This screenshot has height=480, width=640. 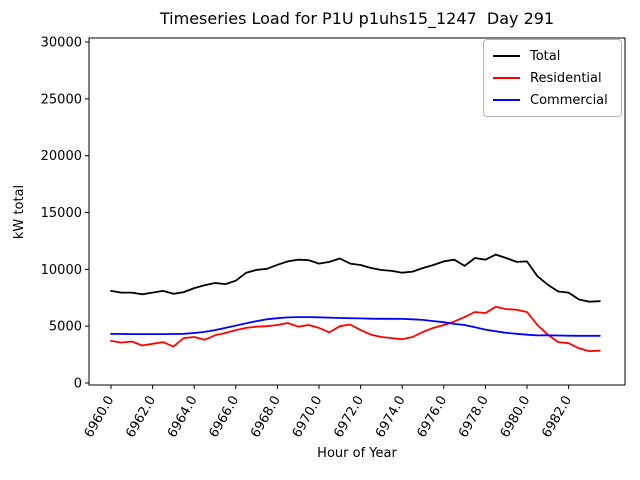 I want to click on x-tick-label: 6972.0, so click(x=349, y=417).